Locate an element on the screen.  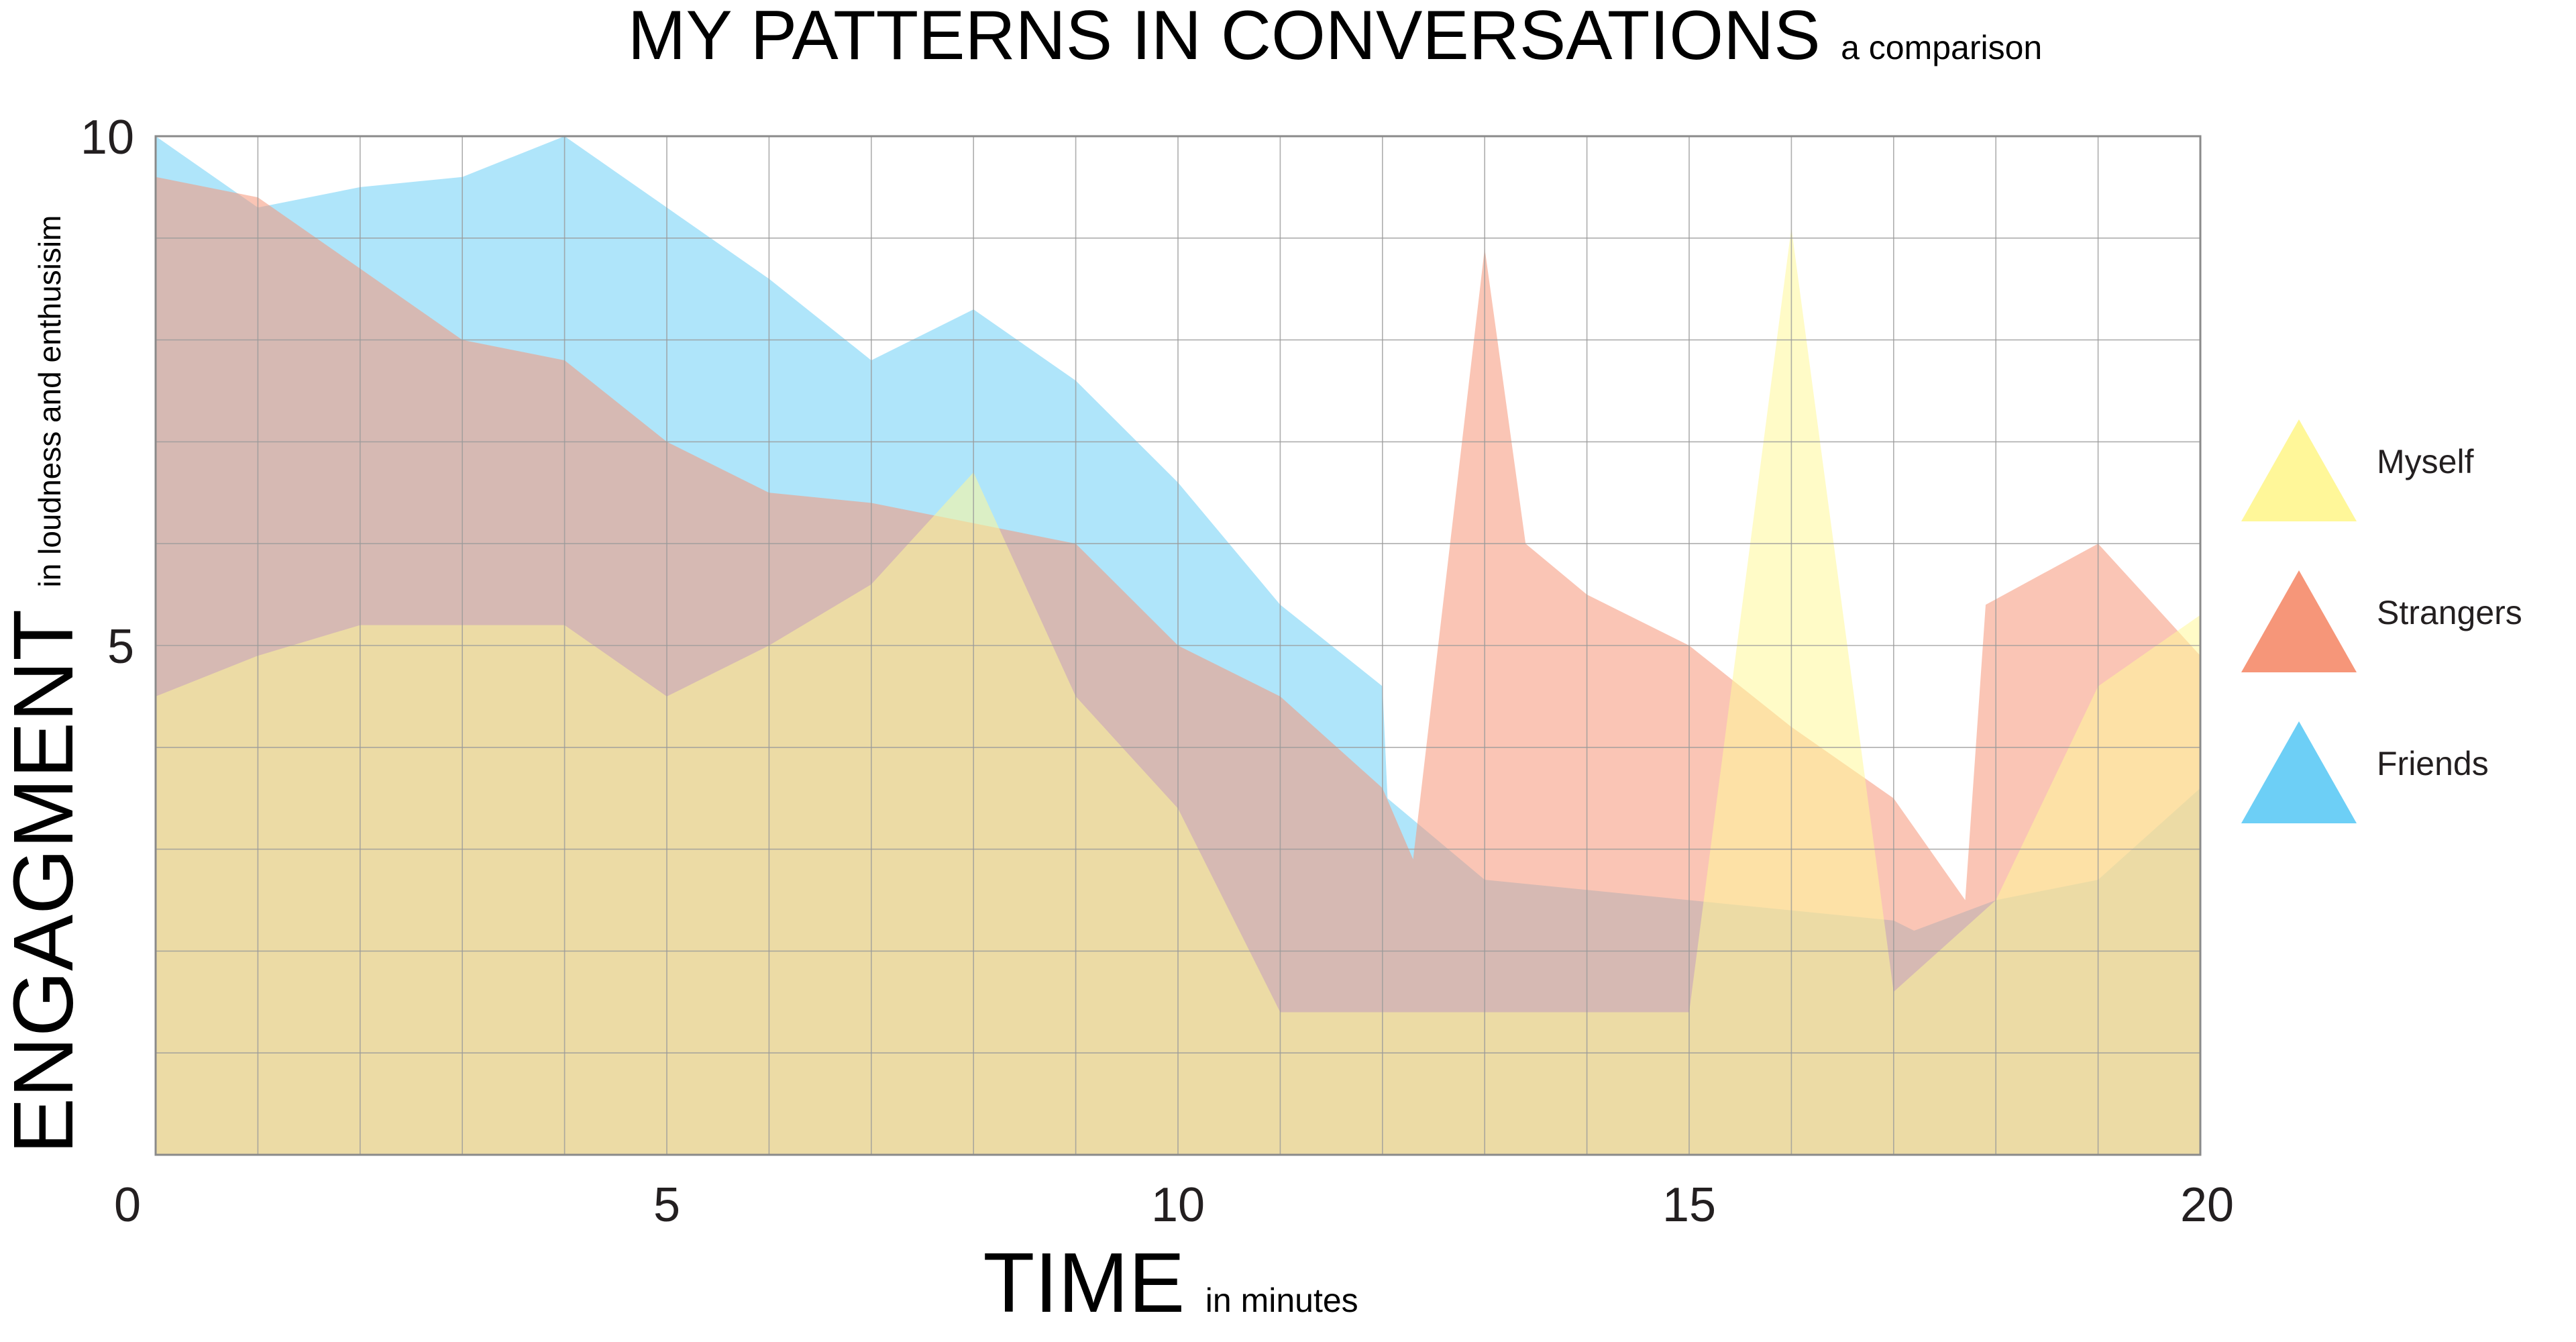
x-tick-label: 10 is located at coordinates (1178, 1205).